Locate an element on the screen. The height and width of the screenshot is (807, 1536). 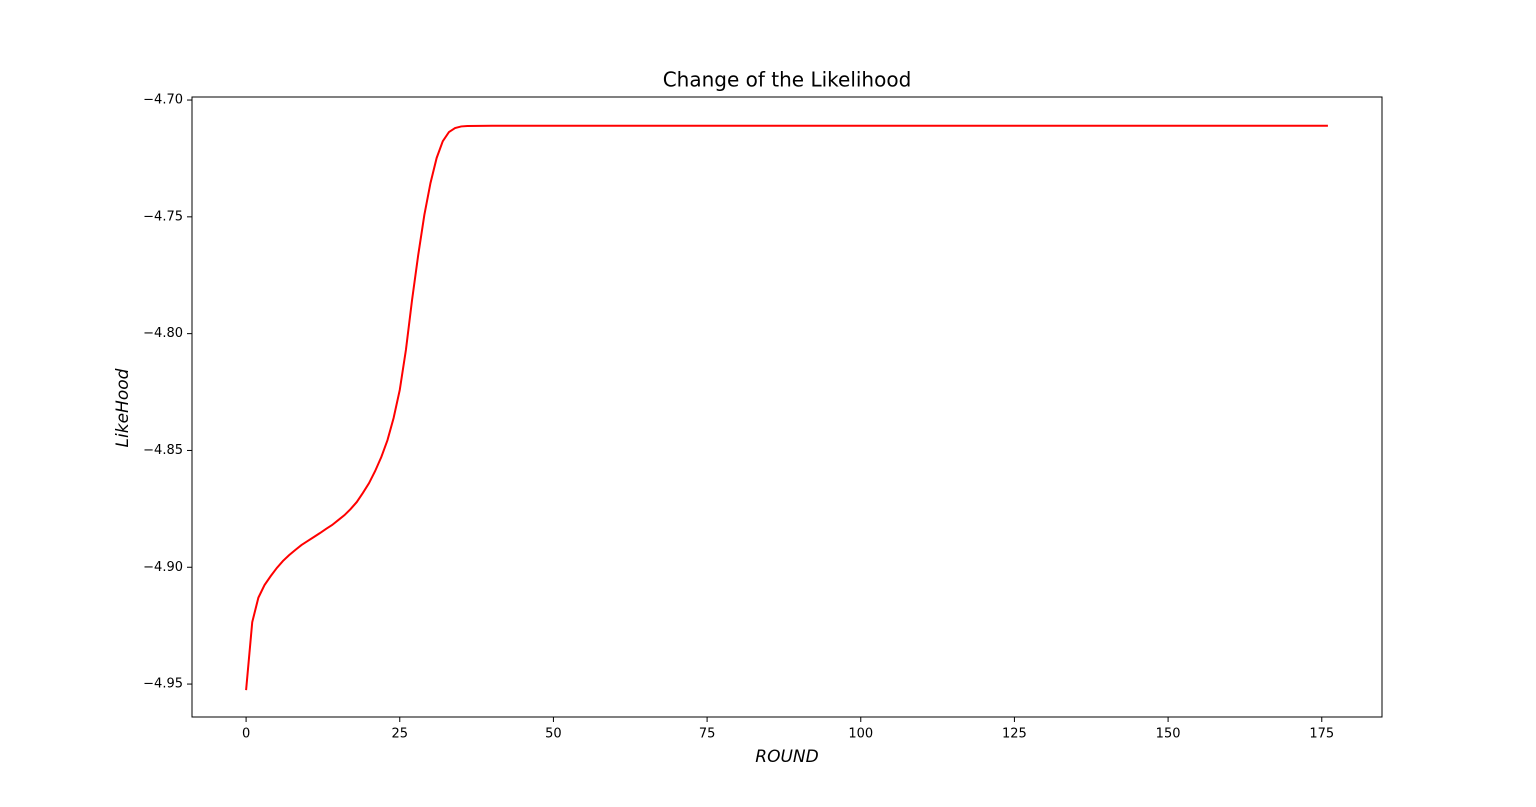
x-tick-label: 50 is located at coordinates (553, 734).